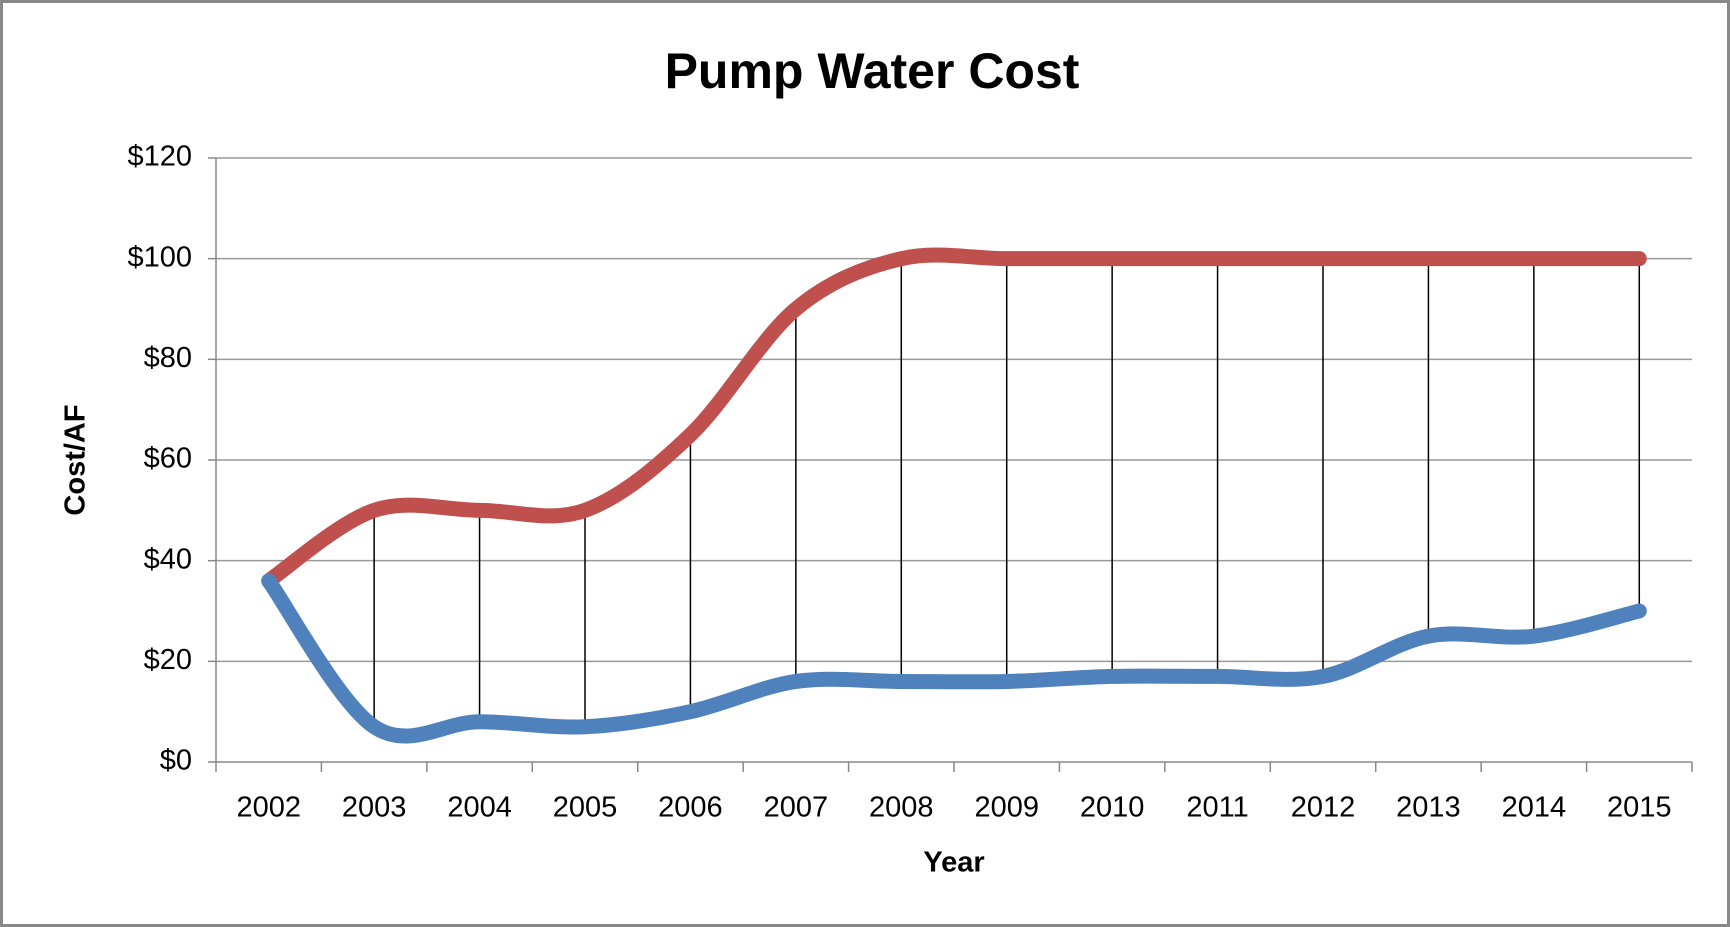 The width and height of the screenshot is (1730, 927). I want to click on x-tick-label: 2005, so click(585, 808).